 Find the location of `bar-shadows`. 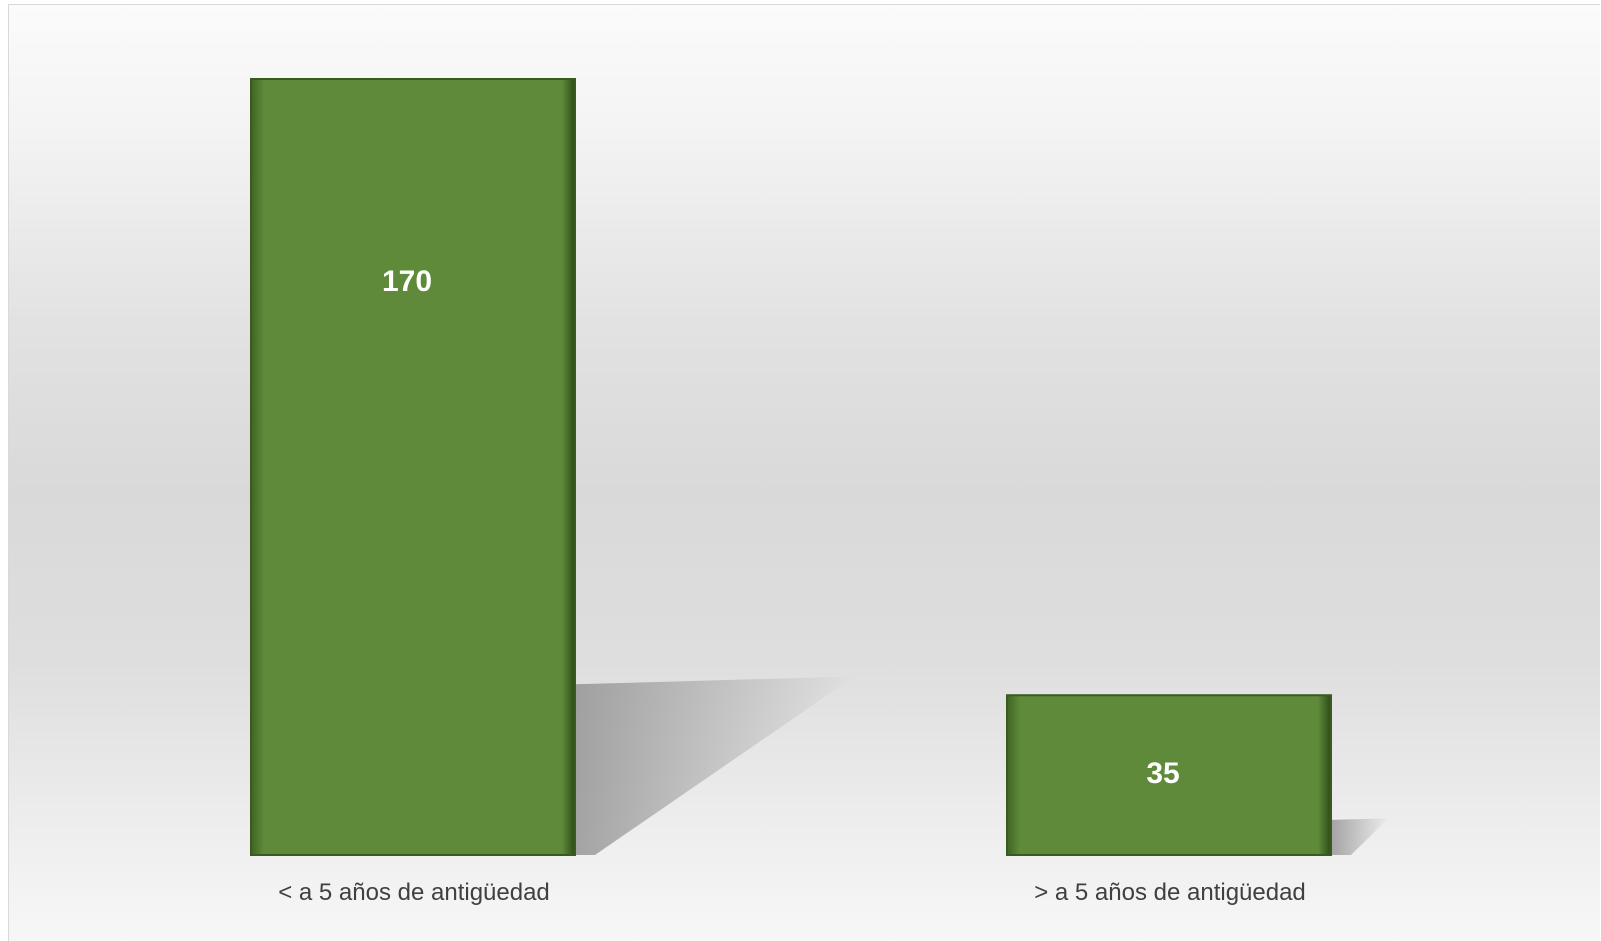

bar-shadows is located at coordinates (982, 765).